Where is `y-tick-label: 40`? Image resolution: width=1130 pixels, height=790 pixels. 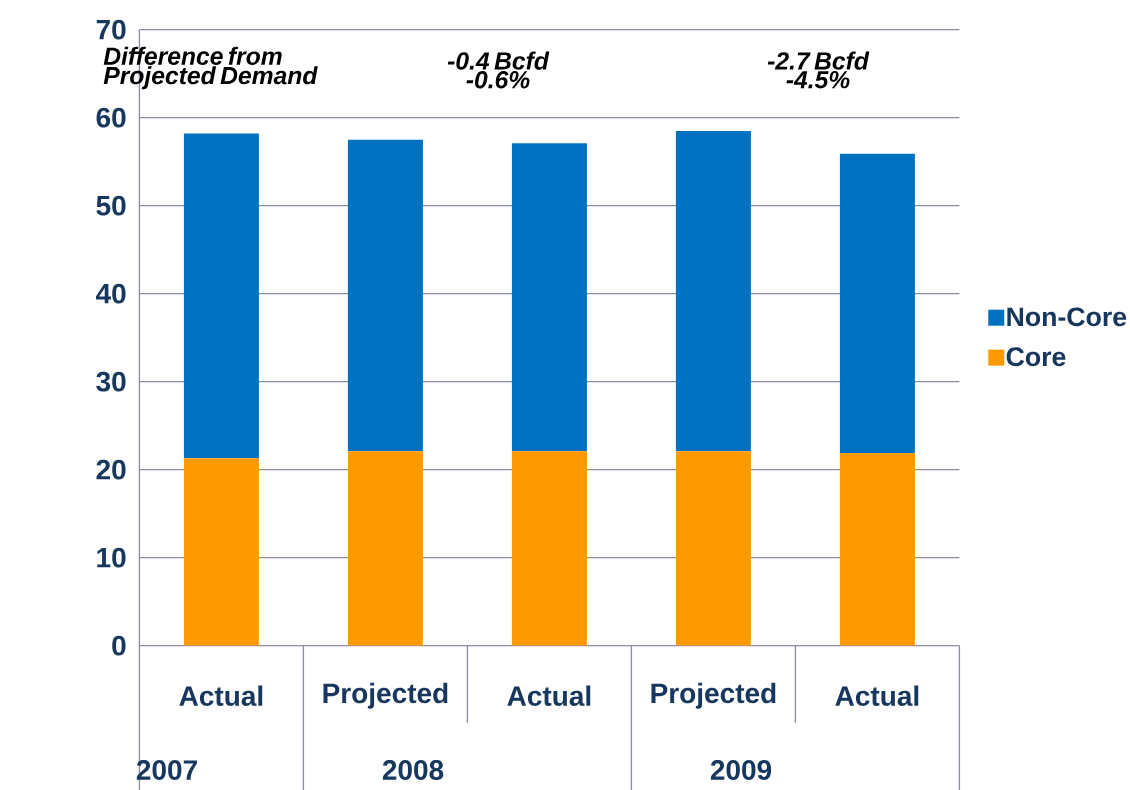
y-tick-label: 40 is located at coordinates (110, 293).